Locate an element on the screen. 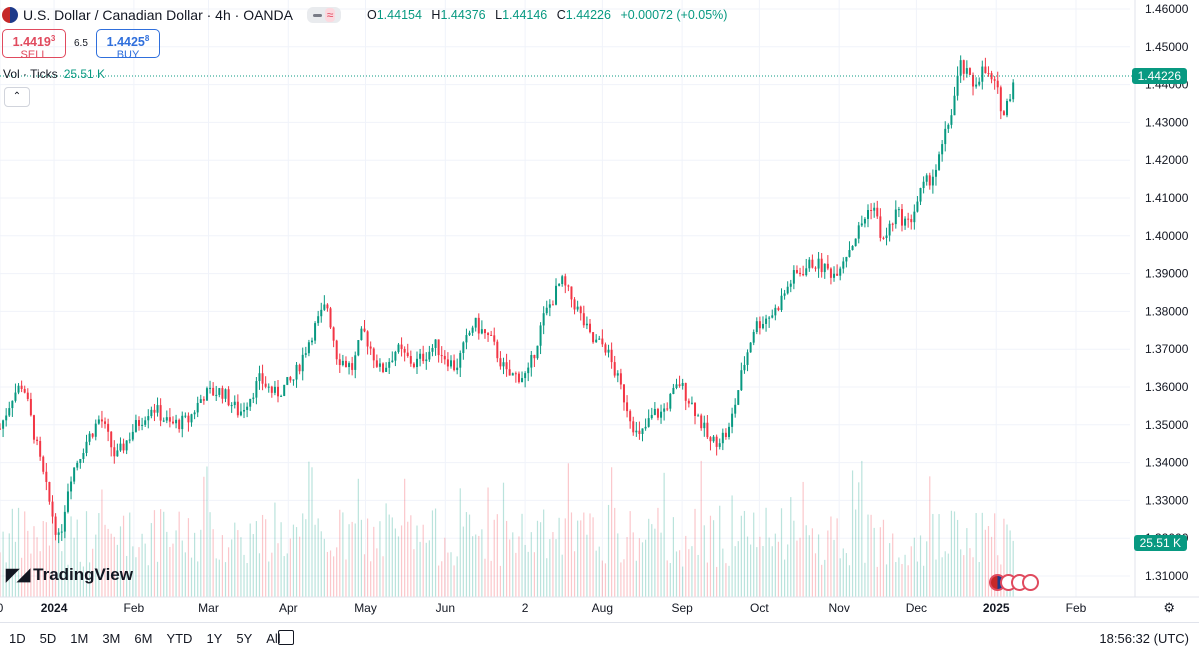 This screenshot has width=1199, height=650. time-tick-label: Sep is located at coordinates (682, 608).